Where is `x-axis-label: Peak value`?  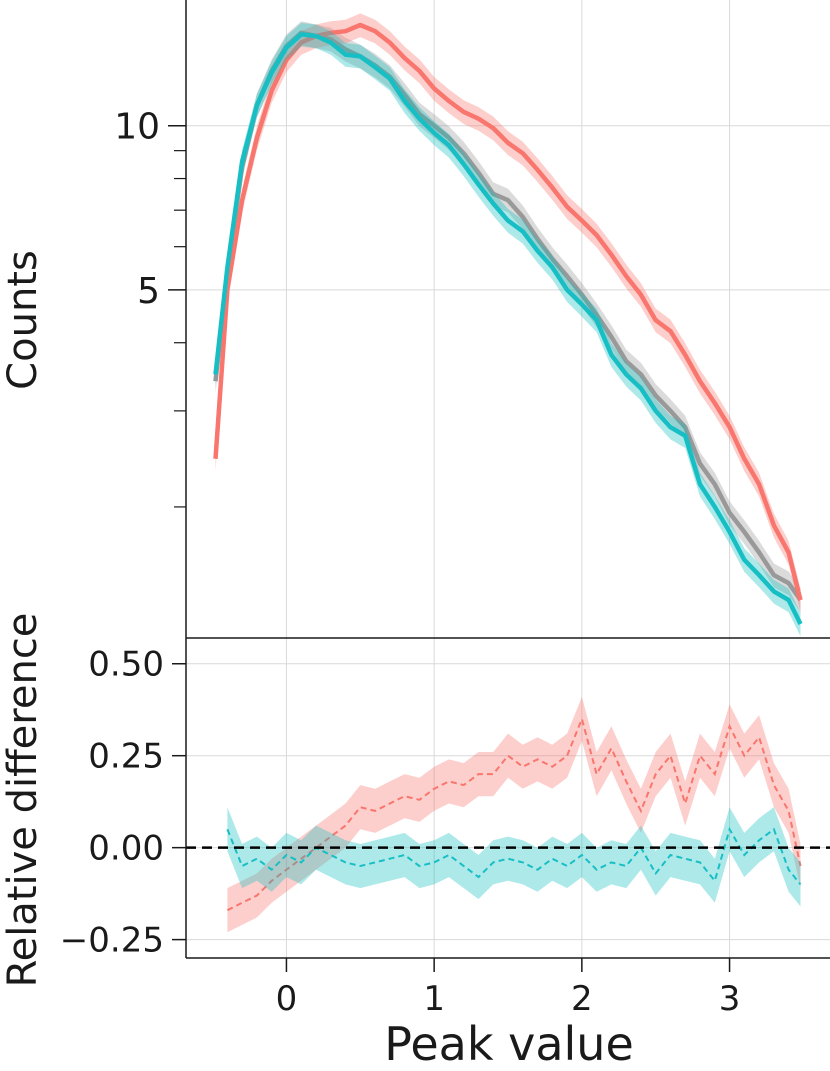
x-axis-label: Peak value is located at coordinates (509, 1044).